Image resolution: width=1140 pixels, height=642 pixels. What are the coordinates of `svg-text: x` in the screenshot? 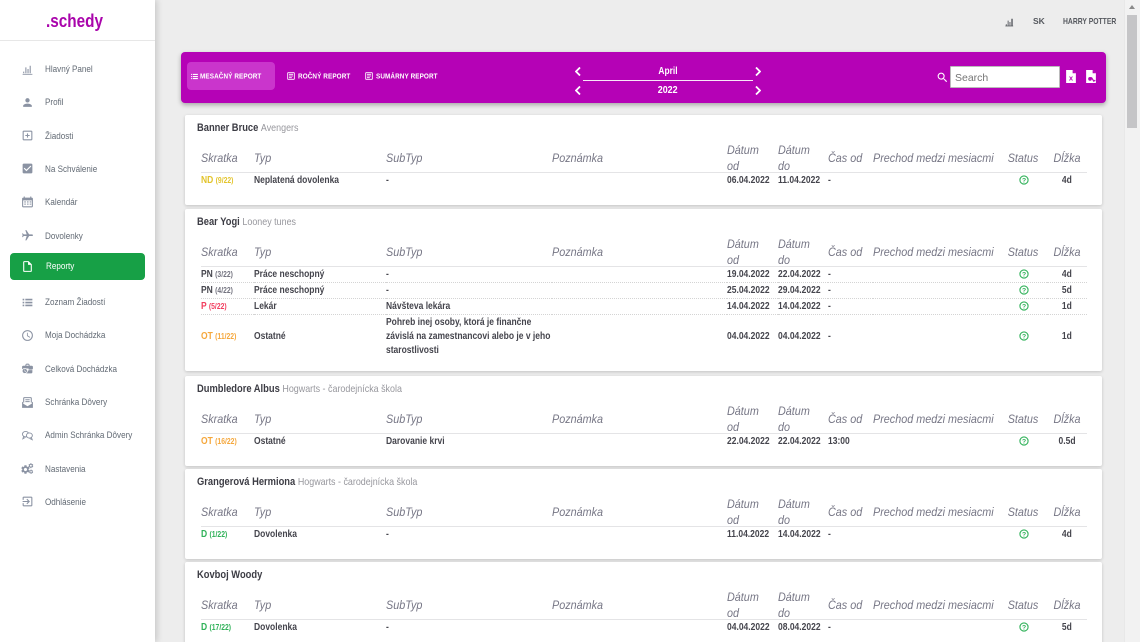 It's located at (1071, 77).